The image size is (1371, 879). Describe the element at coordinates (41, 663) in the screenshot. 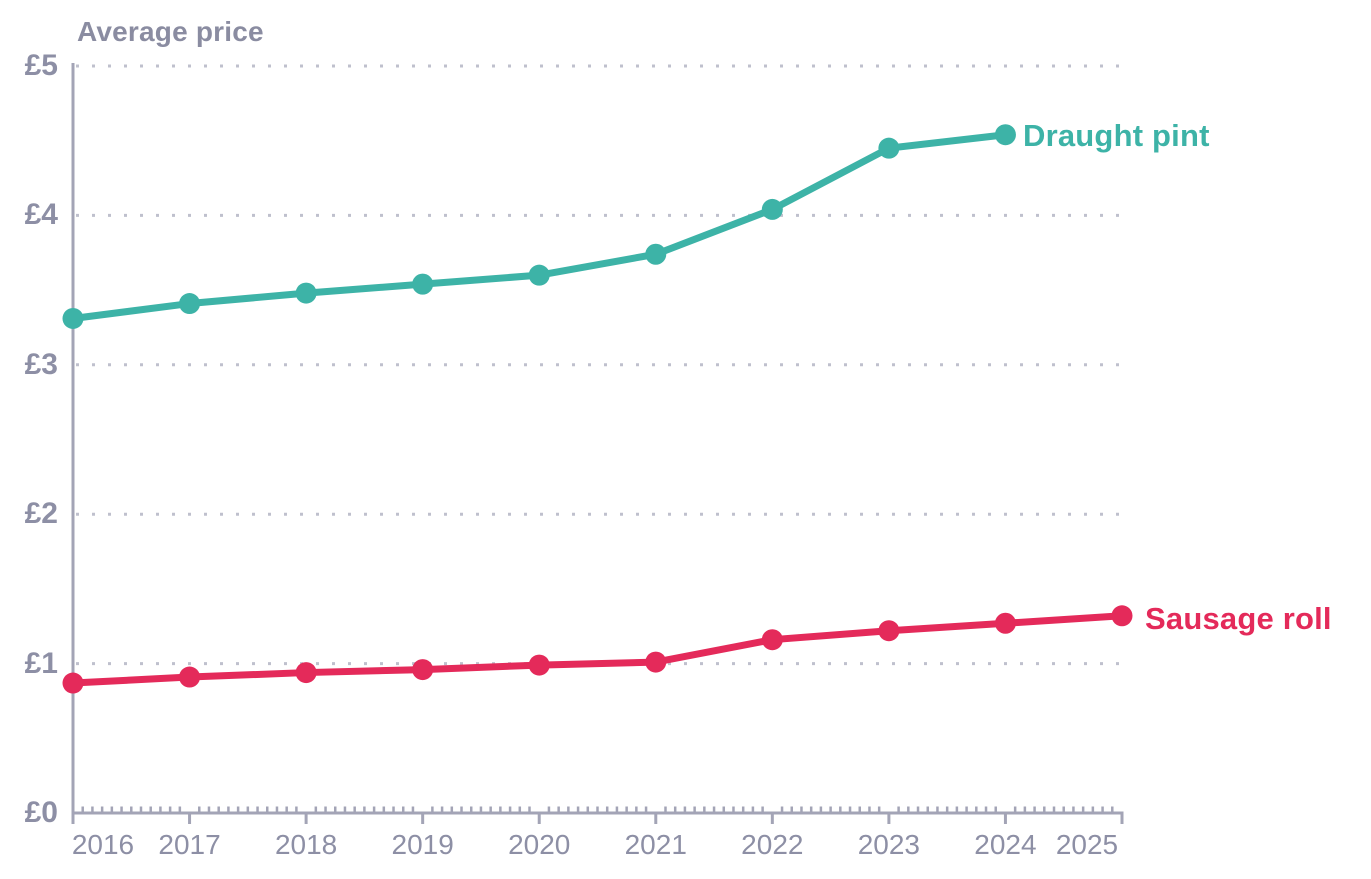

I see `y-tick-label: £1` at that location.